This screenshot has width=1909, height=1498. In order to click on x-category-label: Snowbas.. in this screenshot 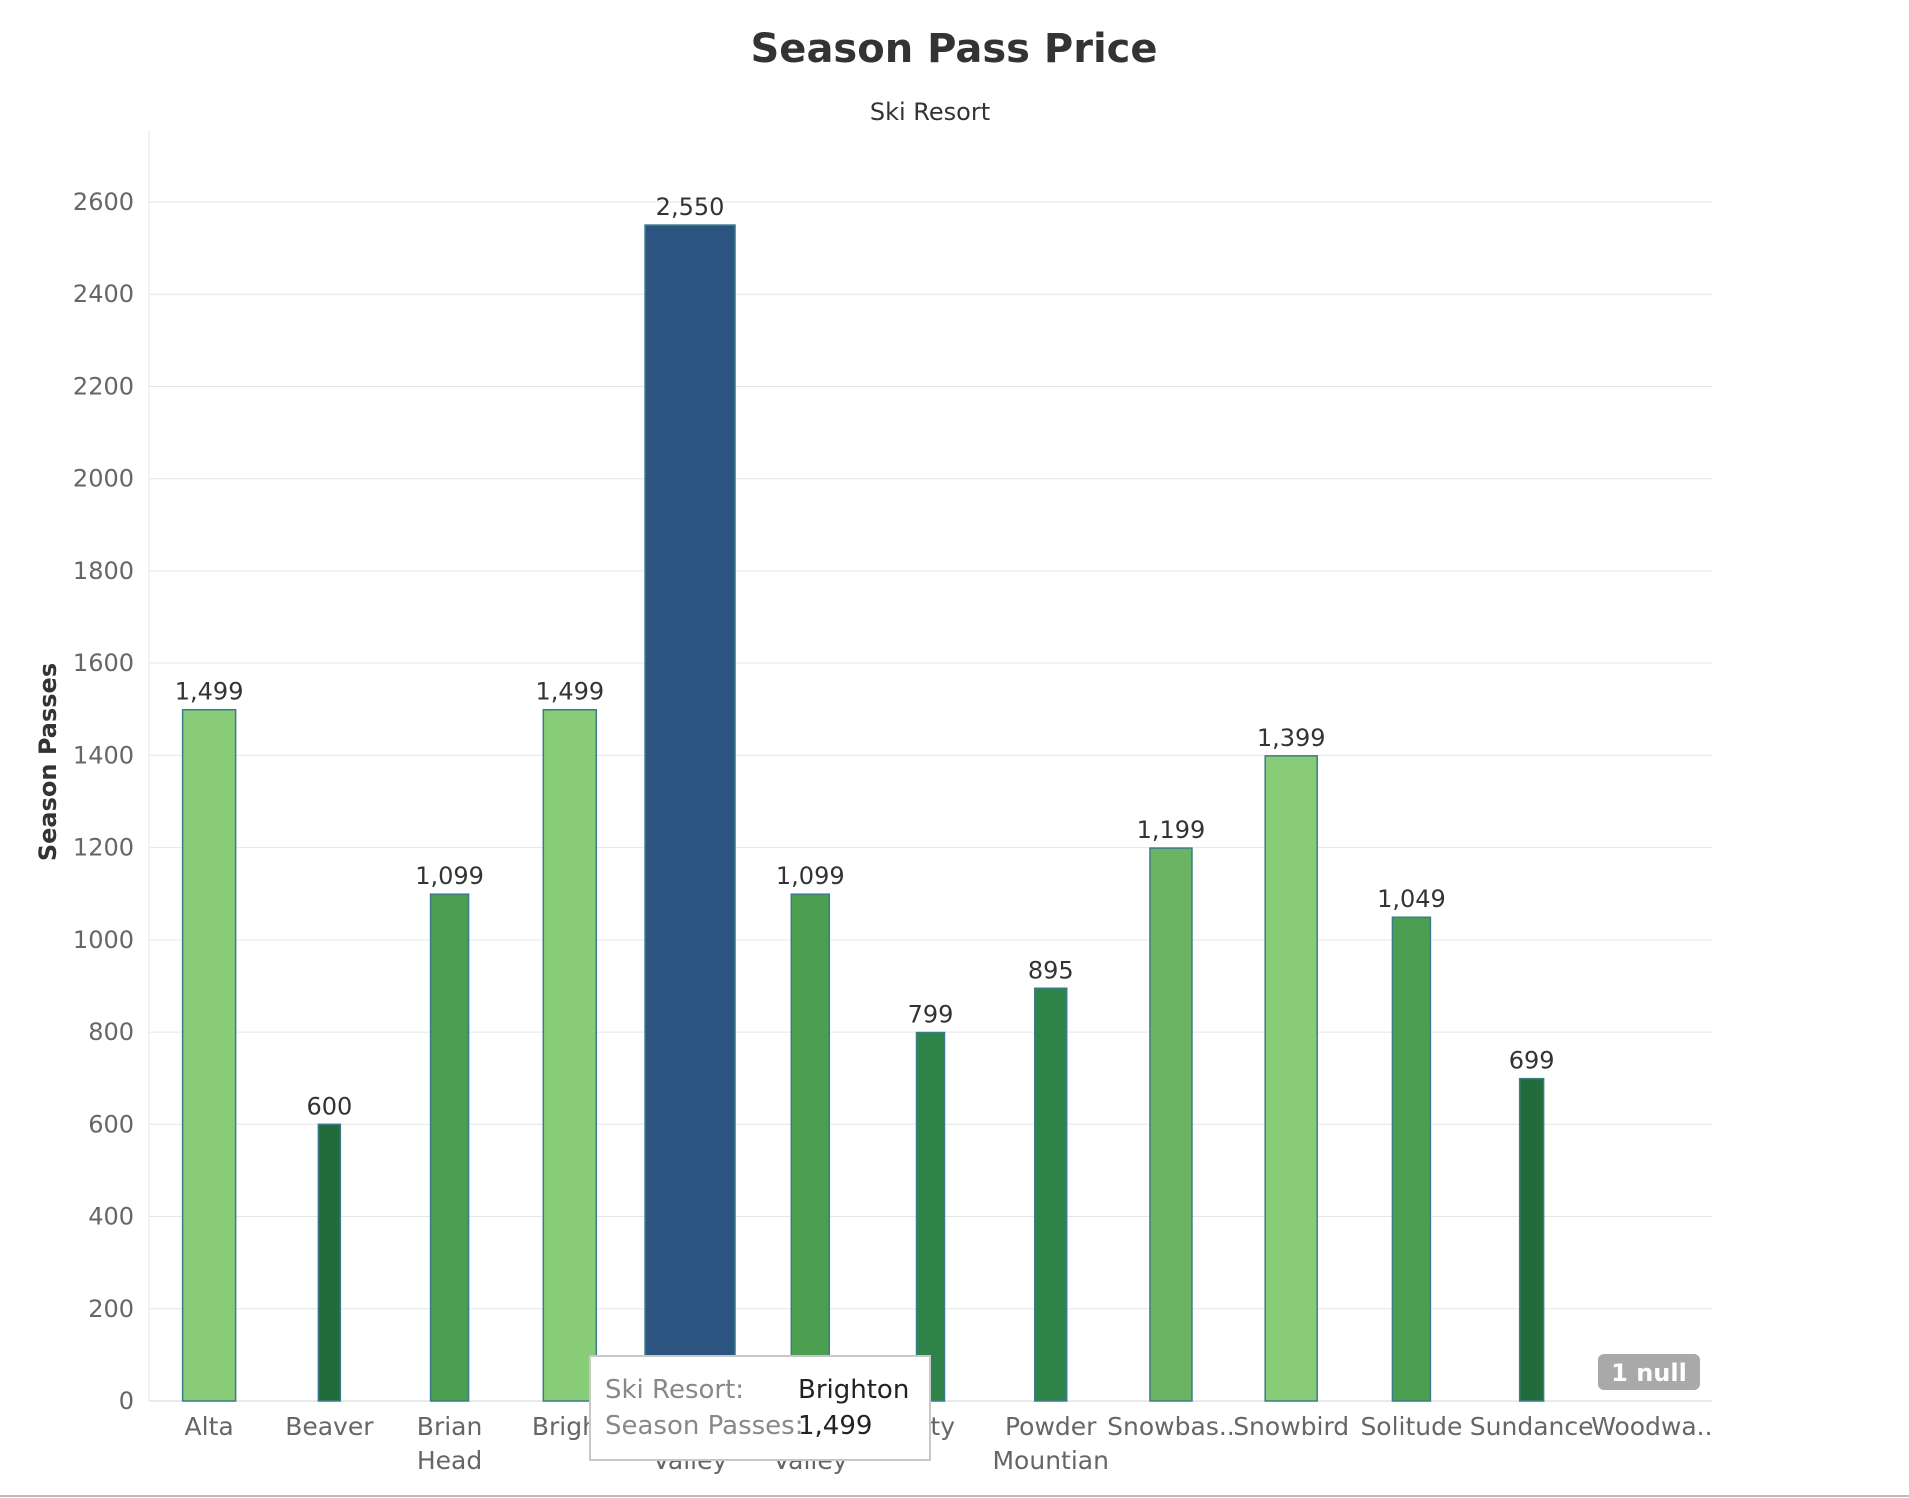, I will do `click(1171, 1426)`.